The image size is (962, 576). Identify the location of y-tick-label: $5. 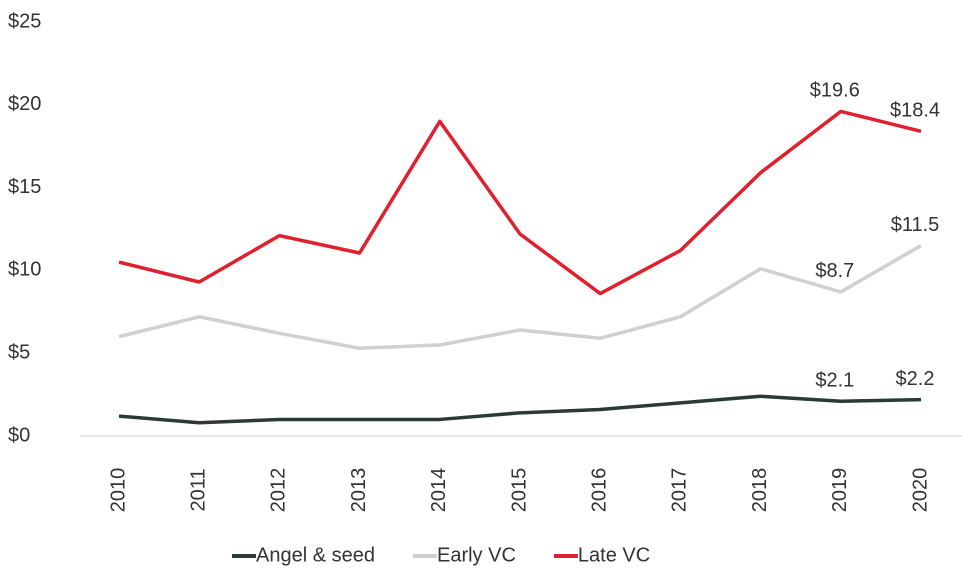
(19, 352).